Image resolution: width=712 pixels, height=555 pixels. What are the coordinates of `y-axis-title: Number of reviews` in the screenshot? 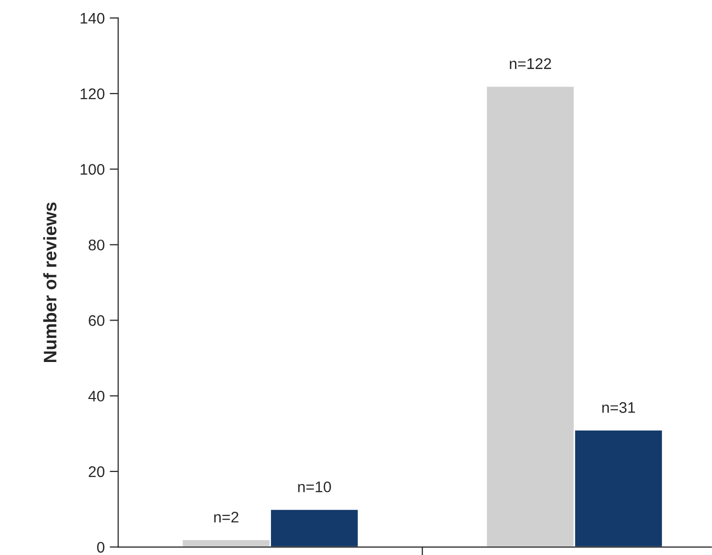 It's located at (49, 282).